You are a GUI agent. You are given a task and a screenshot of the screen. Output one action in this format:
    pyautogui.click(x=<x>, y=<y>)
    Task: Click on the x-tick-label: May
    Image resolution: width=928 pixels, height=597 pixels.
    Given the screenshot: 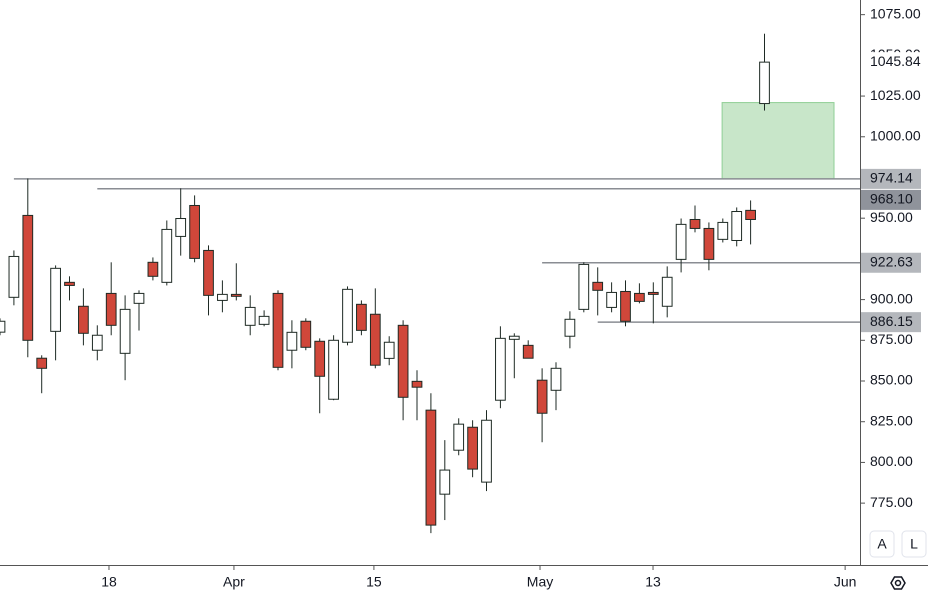 What is the action you would take?
    pyautogui.click(x=540, y=582)
    